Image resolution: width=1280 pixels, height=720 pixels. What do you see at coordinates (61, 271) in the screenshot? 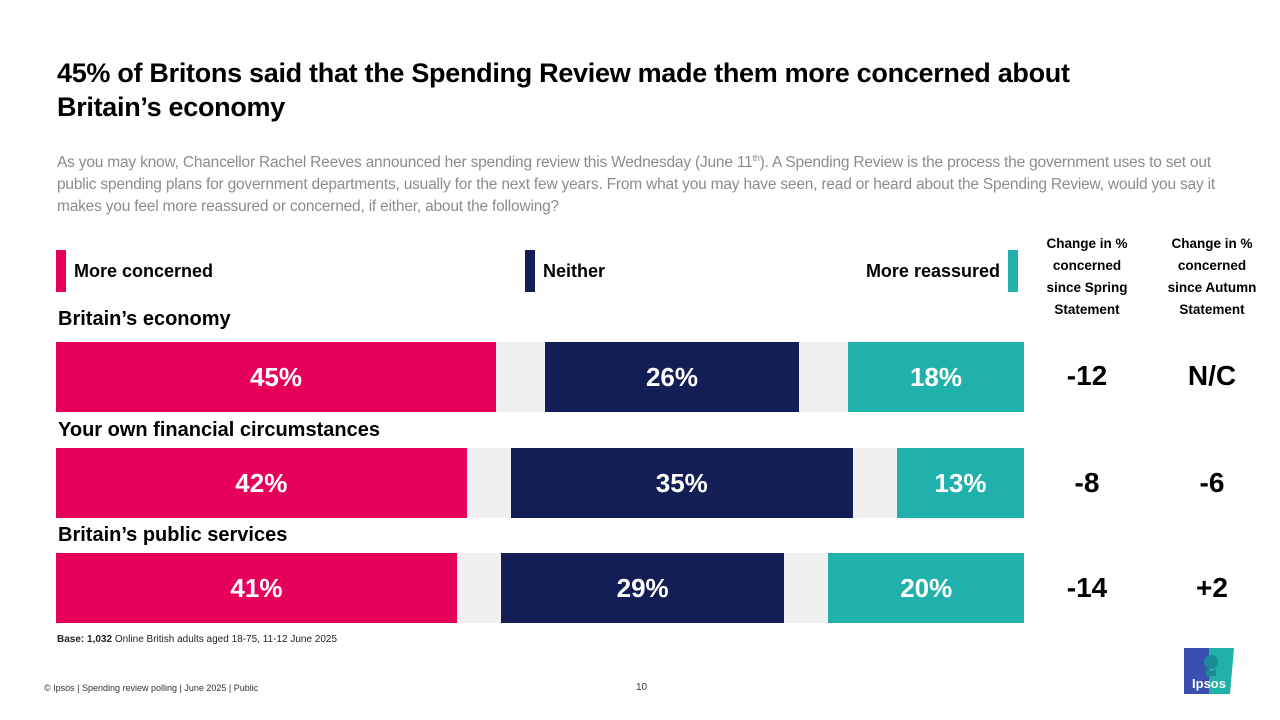
I see `legend-swatch-concerned` at bounding box center [61, 271].